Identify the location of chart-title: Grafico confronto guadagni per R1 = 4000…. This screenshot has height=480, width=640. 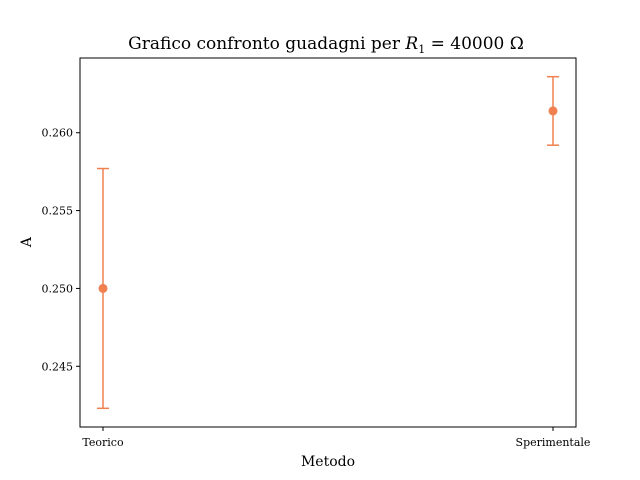
(326, 45).